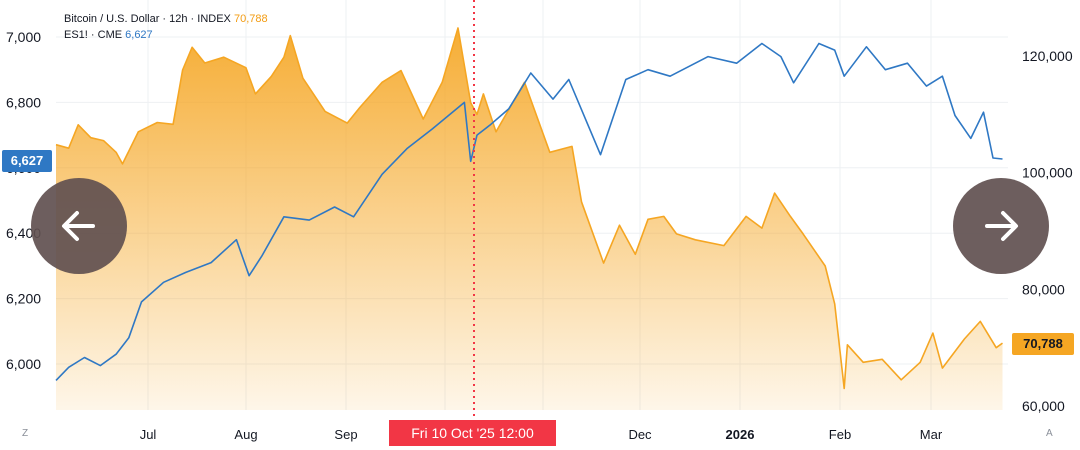 Image resolution: width=1080 pixels, height=450 pixels. What do you see at coordinates (139, 35) in the screenshot?
I see `legend-es-value: 6,627` at bounding box center [139, 35].